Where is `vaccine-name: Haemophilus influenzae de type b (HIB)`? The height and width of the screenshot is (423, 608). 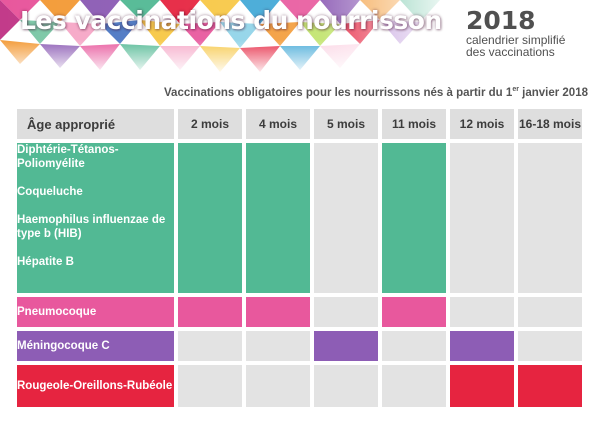
vaccine-name: Haemophilus influenzae de type b (HIB) is located at coordinates (91, 227).